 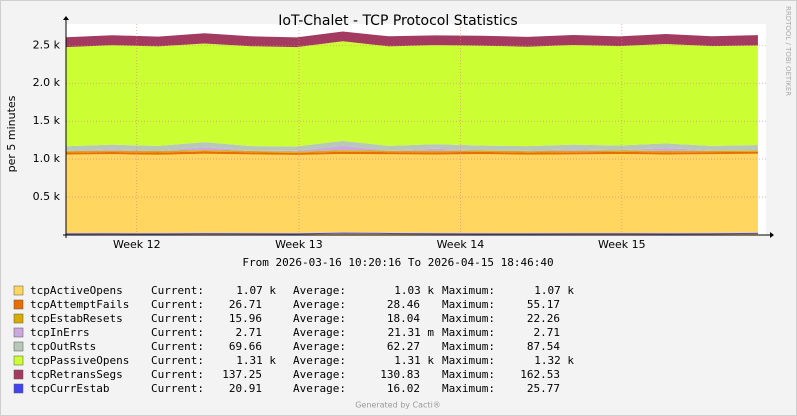 What do you see at coordinates (245, 346) in the screenshot?
I see `stat-value: 69.66` at bounding box center [245, 346].